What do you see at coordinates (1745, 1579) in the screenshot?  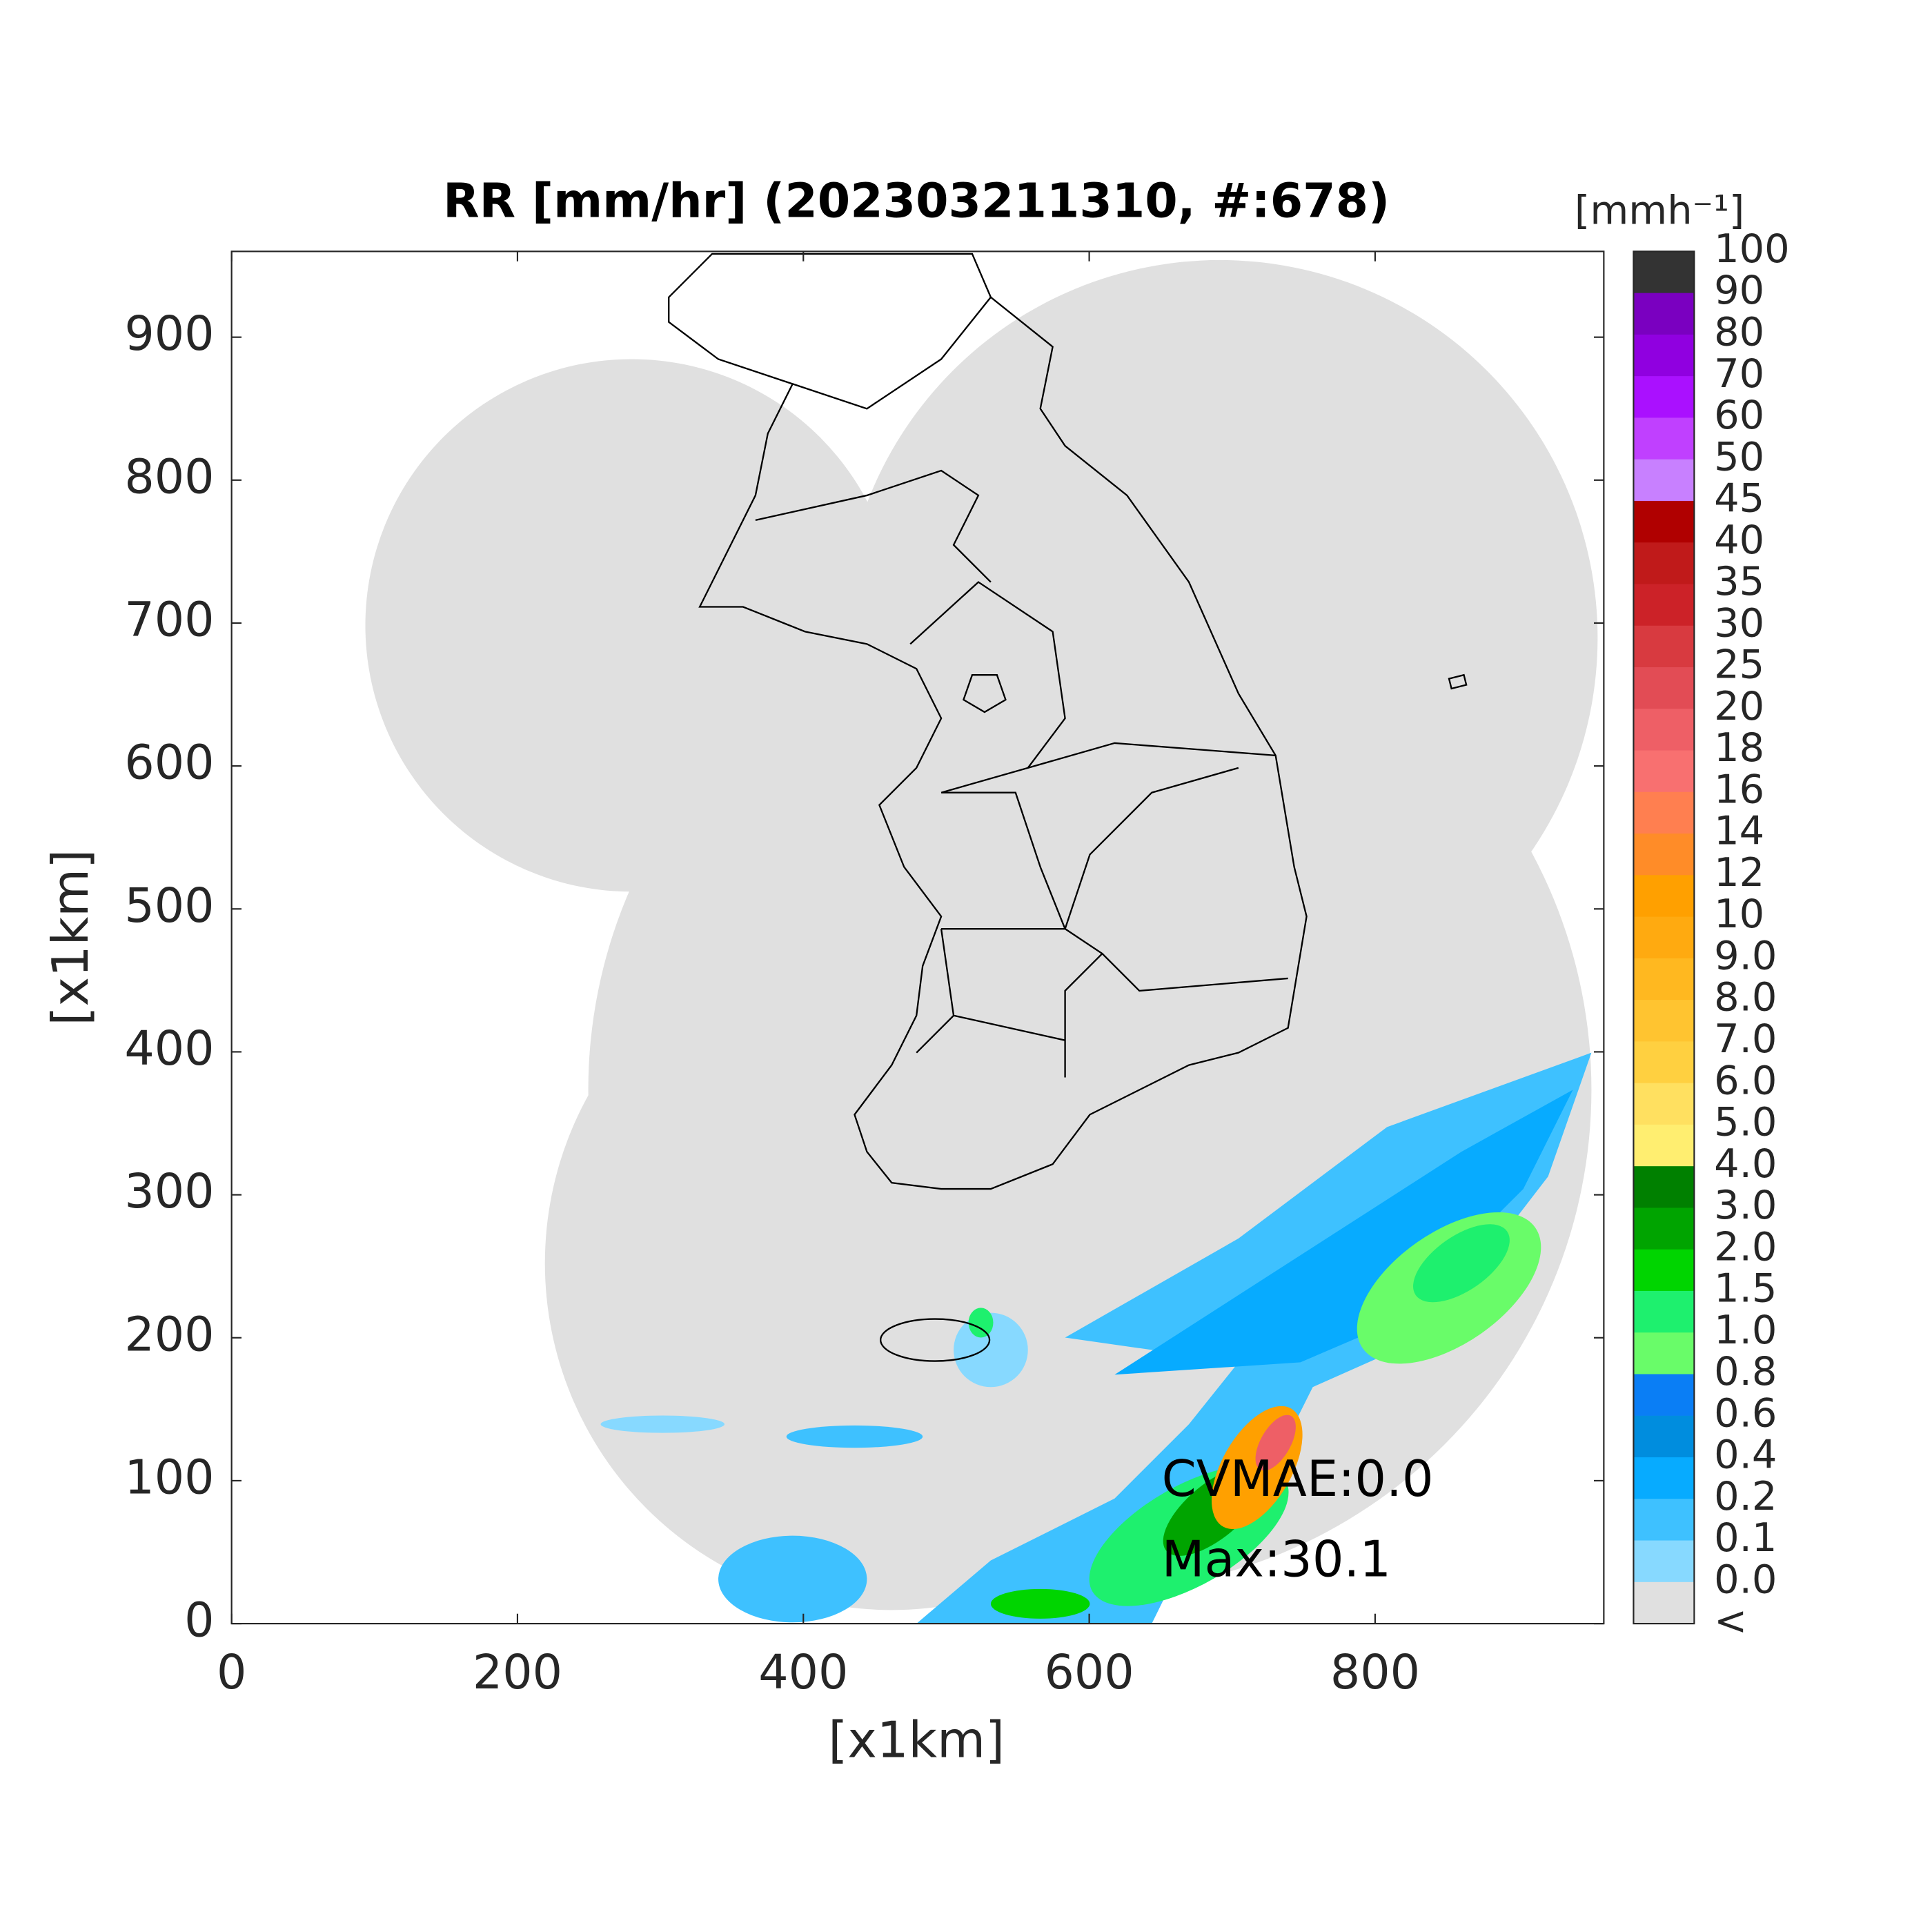 I see `colorbar-label: 0.0` at bounding box center [1745, 1579].